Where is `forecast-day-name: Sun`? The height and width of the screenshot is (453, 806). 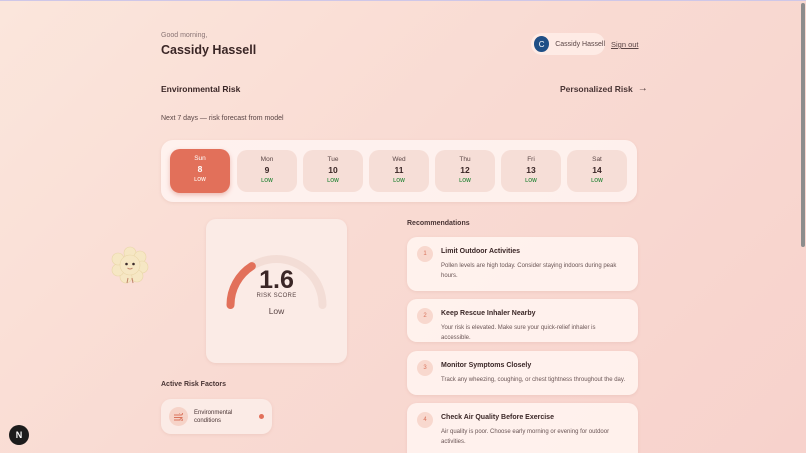
forecast-day-name: Sun is located at coordinates (200, 158).